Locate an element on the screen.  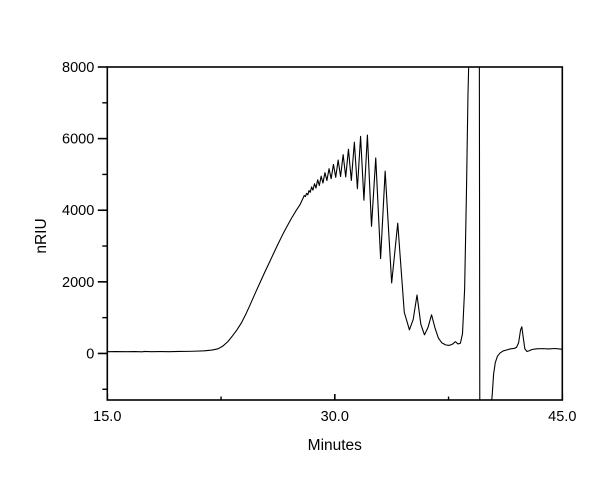
y-tick-label-2000: 2000 is located at coordinates (78, 283).